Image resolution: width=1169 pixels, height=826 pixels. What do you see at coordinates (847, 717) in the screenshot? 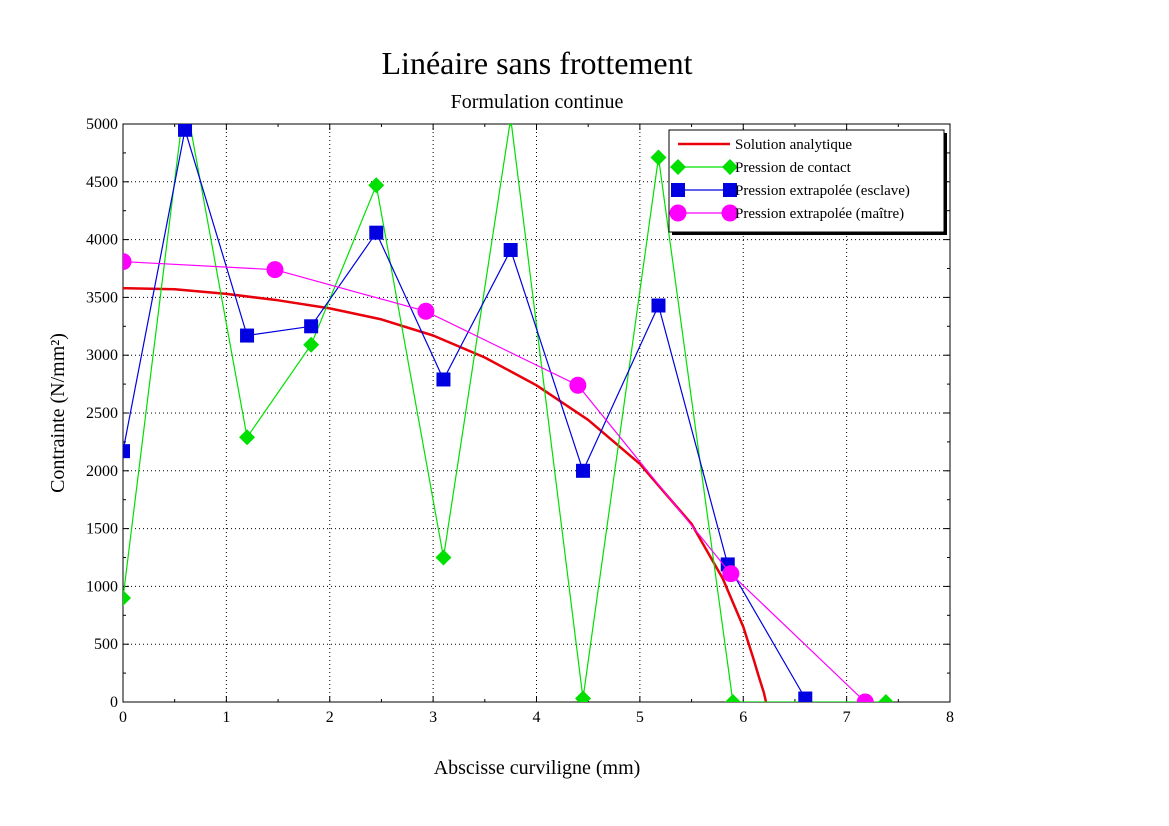
I see `x-tick-label: 7` at bounding box center [847, 717].